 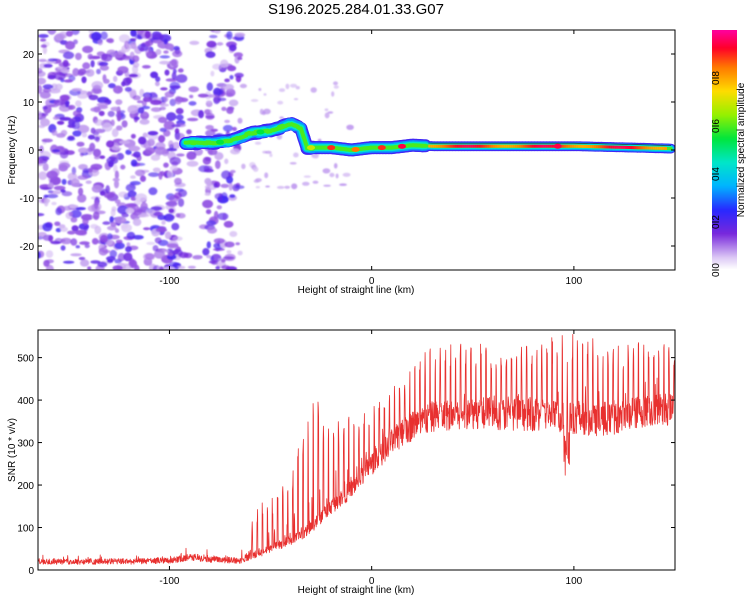 I want to click on ridge-peak, so click(x=355, y=149).